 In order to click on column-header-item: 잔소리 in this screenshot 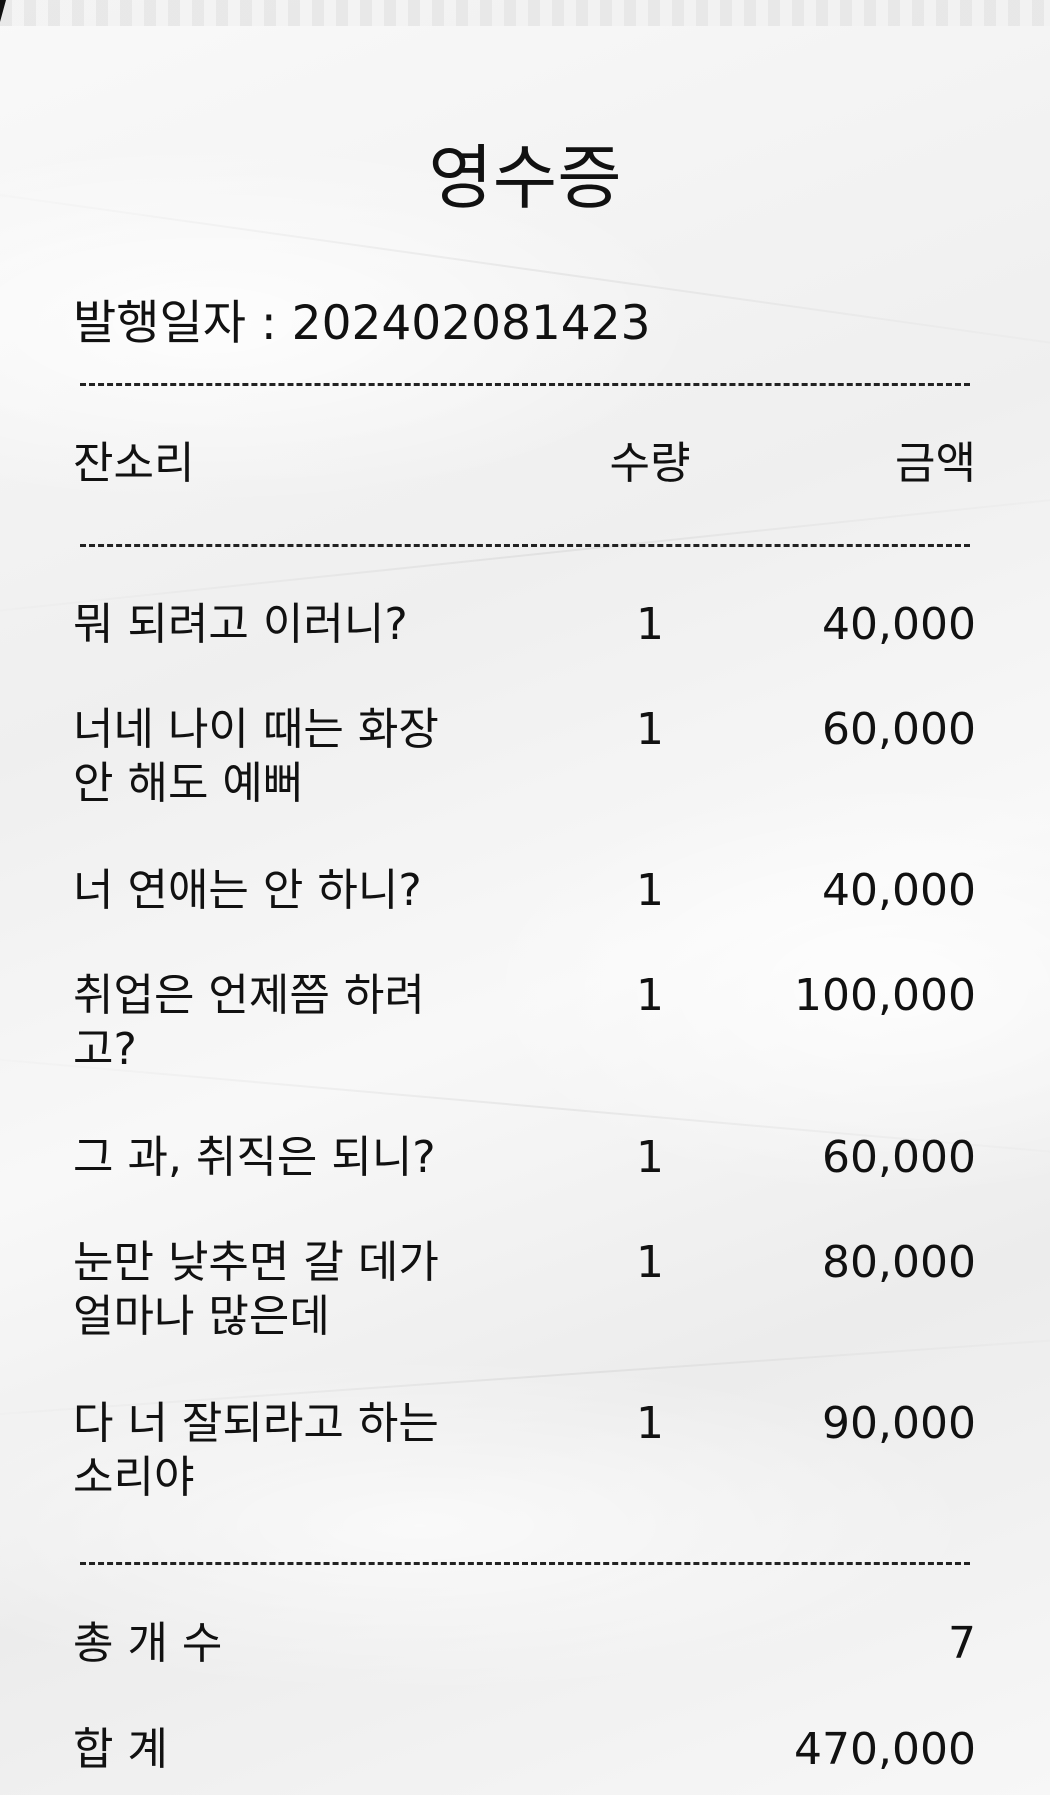, I will do `click(134, 463)`.